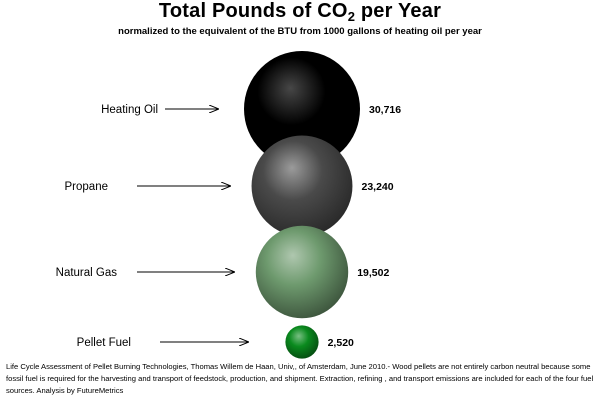 The width and height of the screenshot is (600, 400). I want to click on chart-title-main: Total Pounds of CO, so click(253, 11).